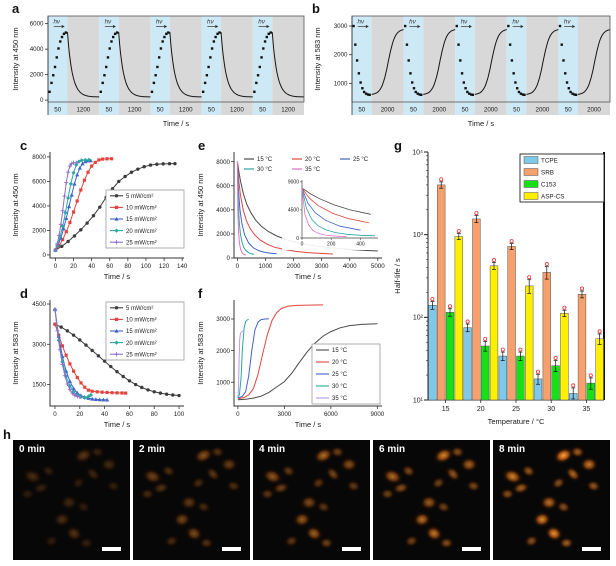  What do you see at coordinates (265, 160) in the screenshot?
I see `legend-label: 15 °C` at bounding box center [265, 160].